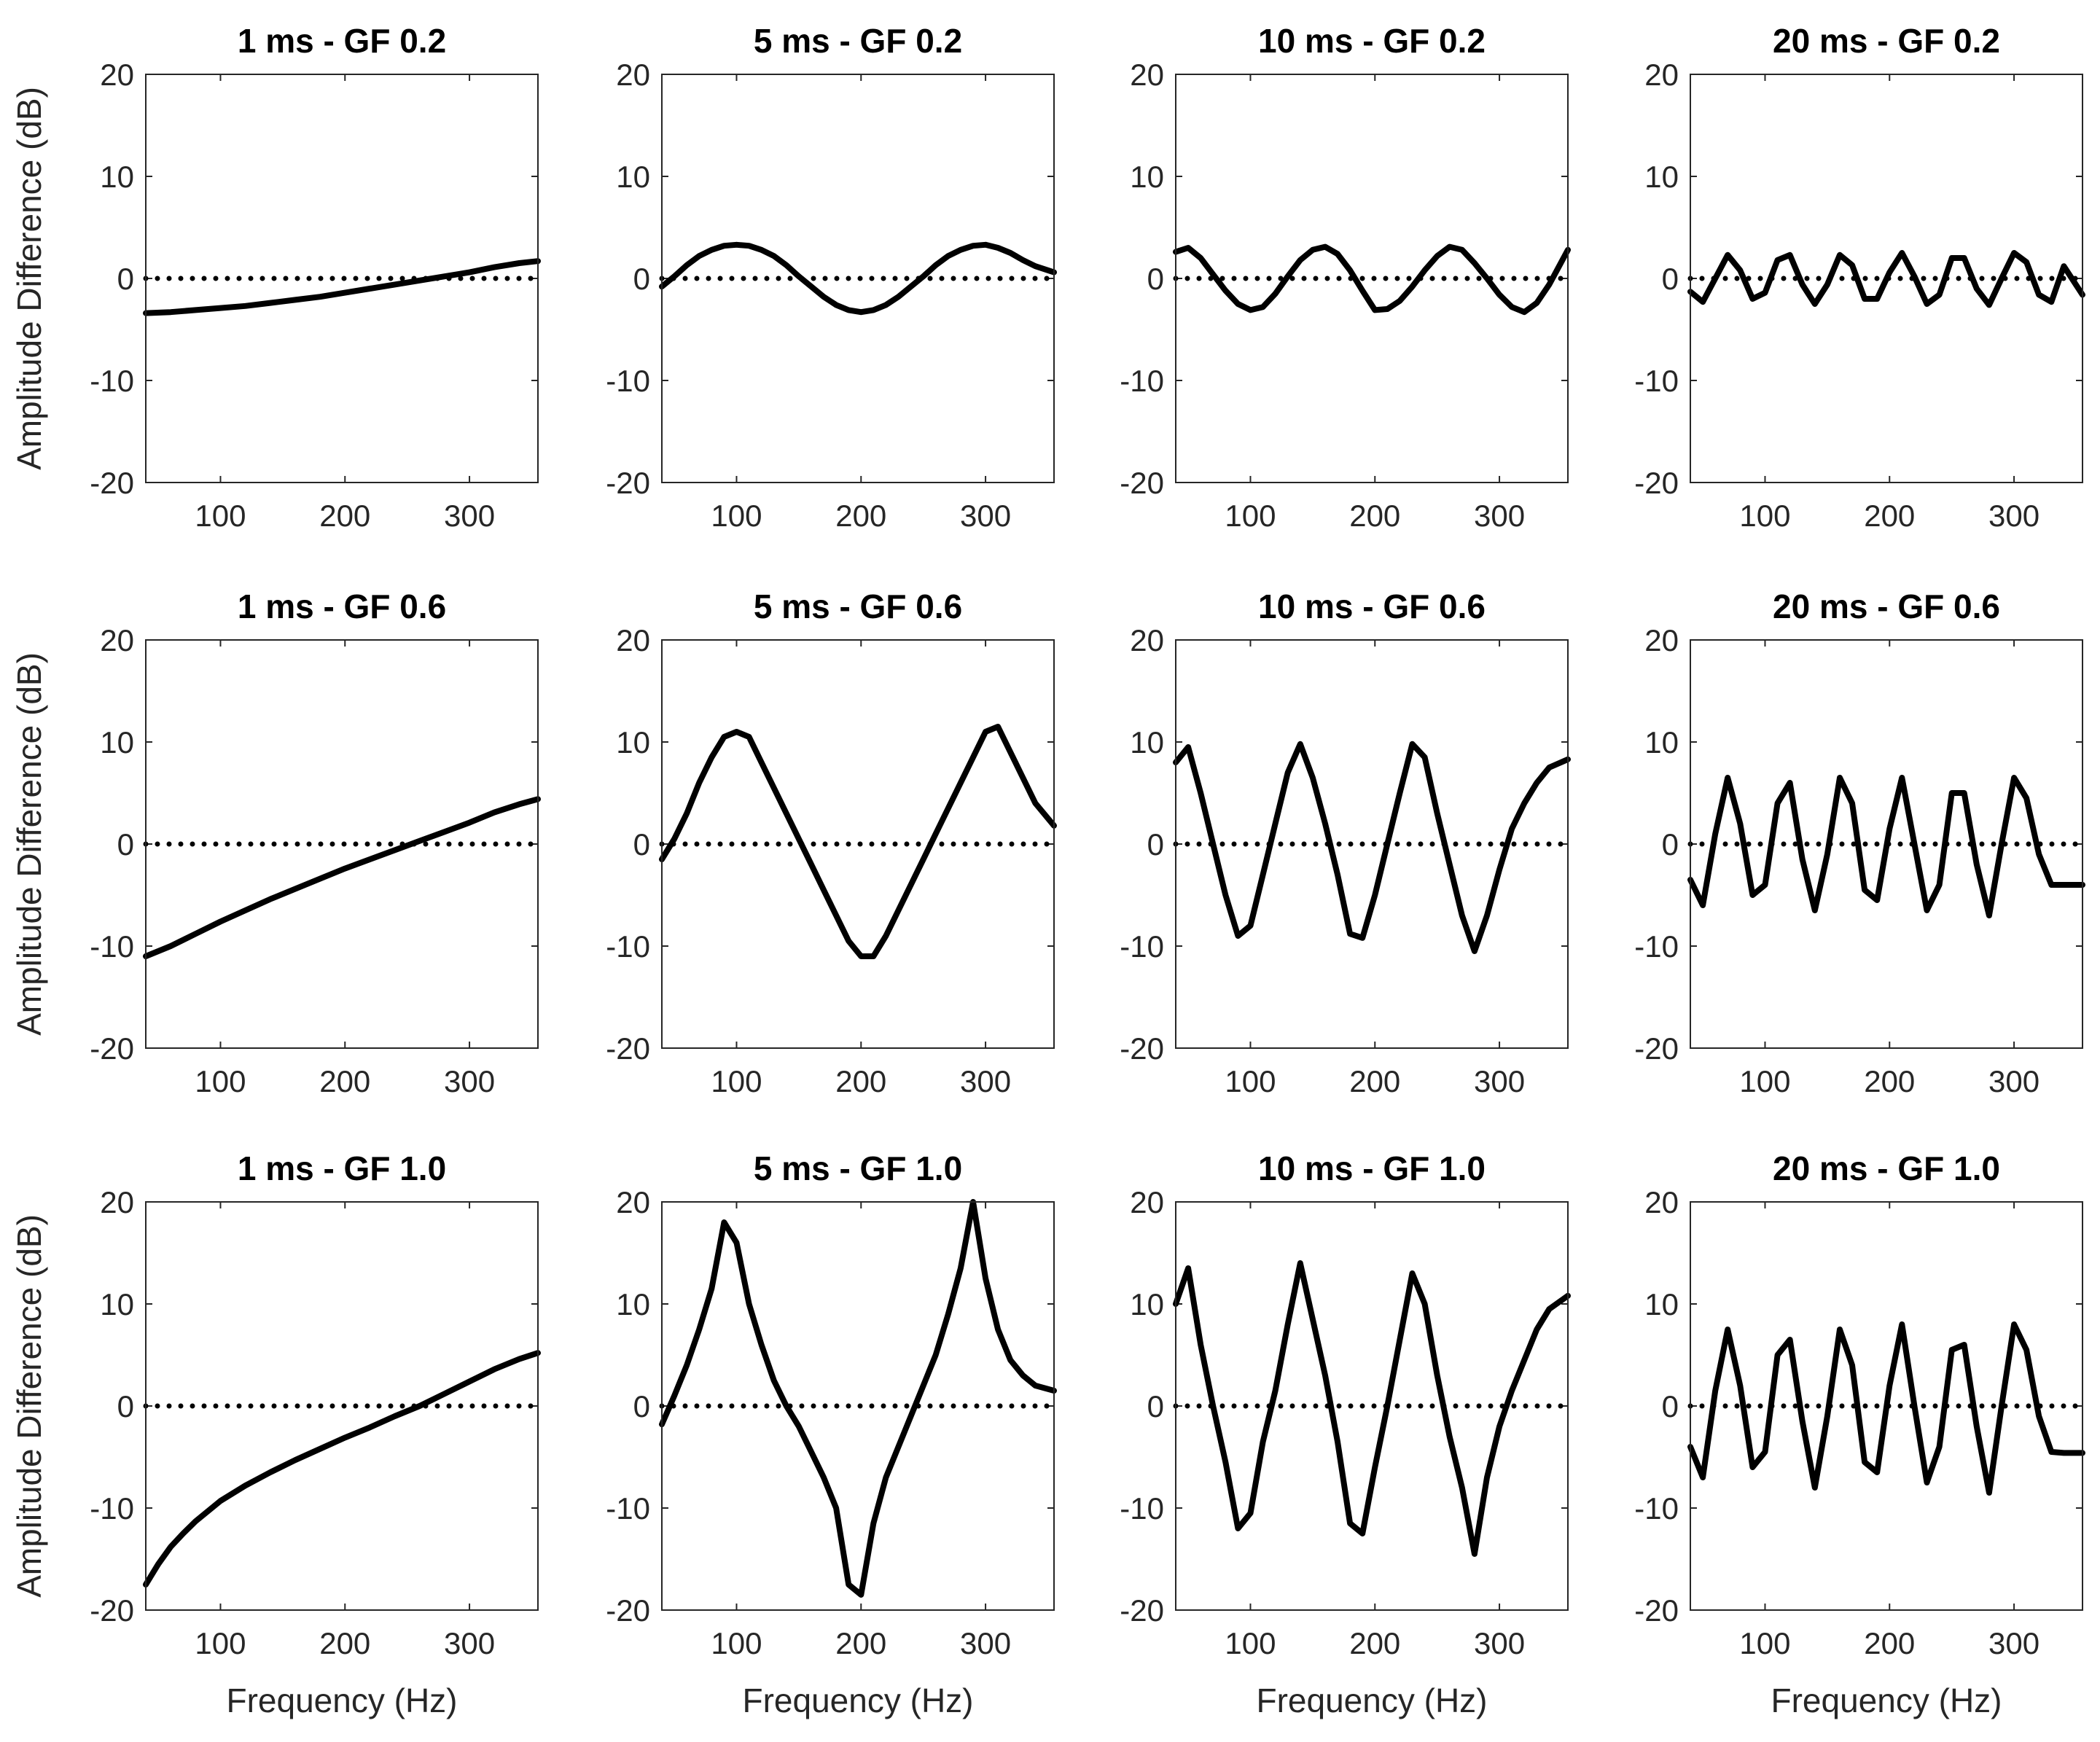 The width and height of the screenshot is (2100, 1742). What do you see at coordinates (1886, 606) in the screenshot?
I see `panel-title: 20 ms - GF 0.6` at bounding box center [1886, 606].